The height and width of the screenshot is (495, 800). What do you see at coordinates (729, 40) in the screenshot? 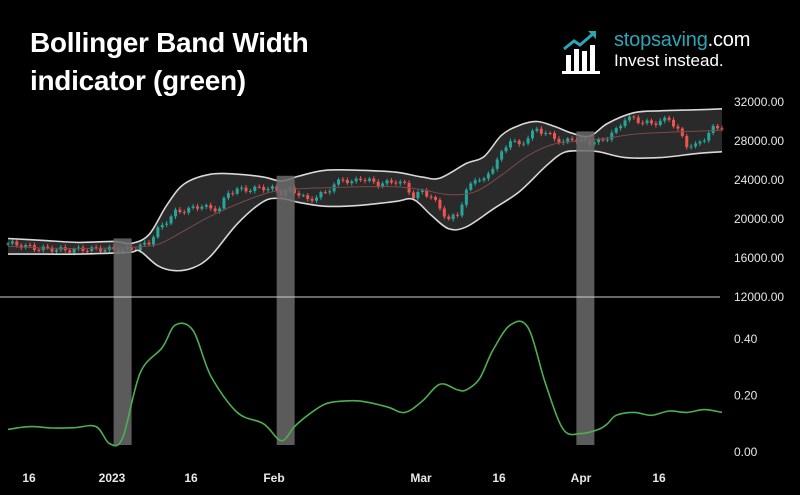
I see `brand-domain: .com` at bounding box center [729, 40].